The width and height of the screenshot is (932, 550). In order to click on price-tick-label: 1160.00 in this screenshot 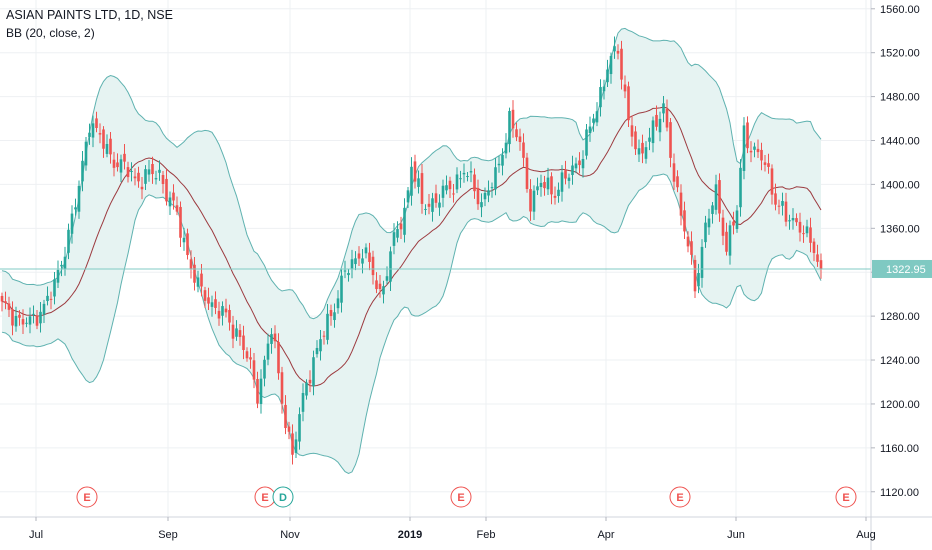, I will do `click(899, 449)`.